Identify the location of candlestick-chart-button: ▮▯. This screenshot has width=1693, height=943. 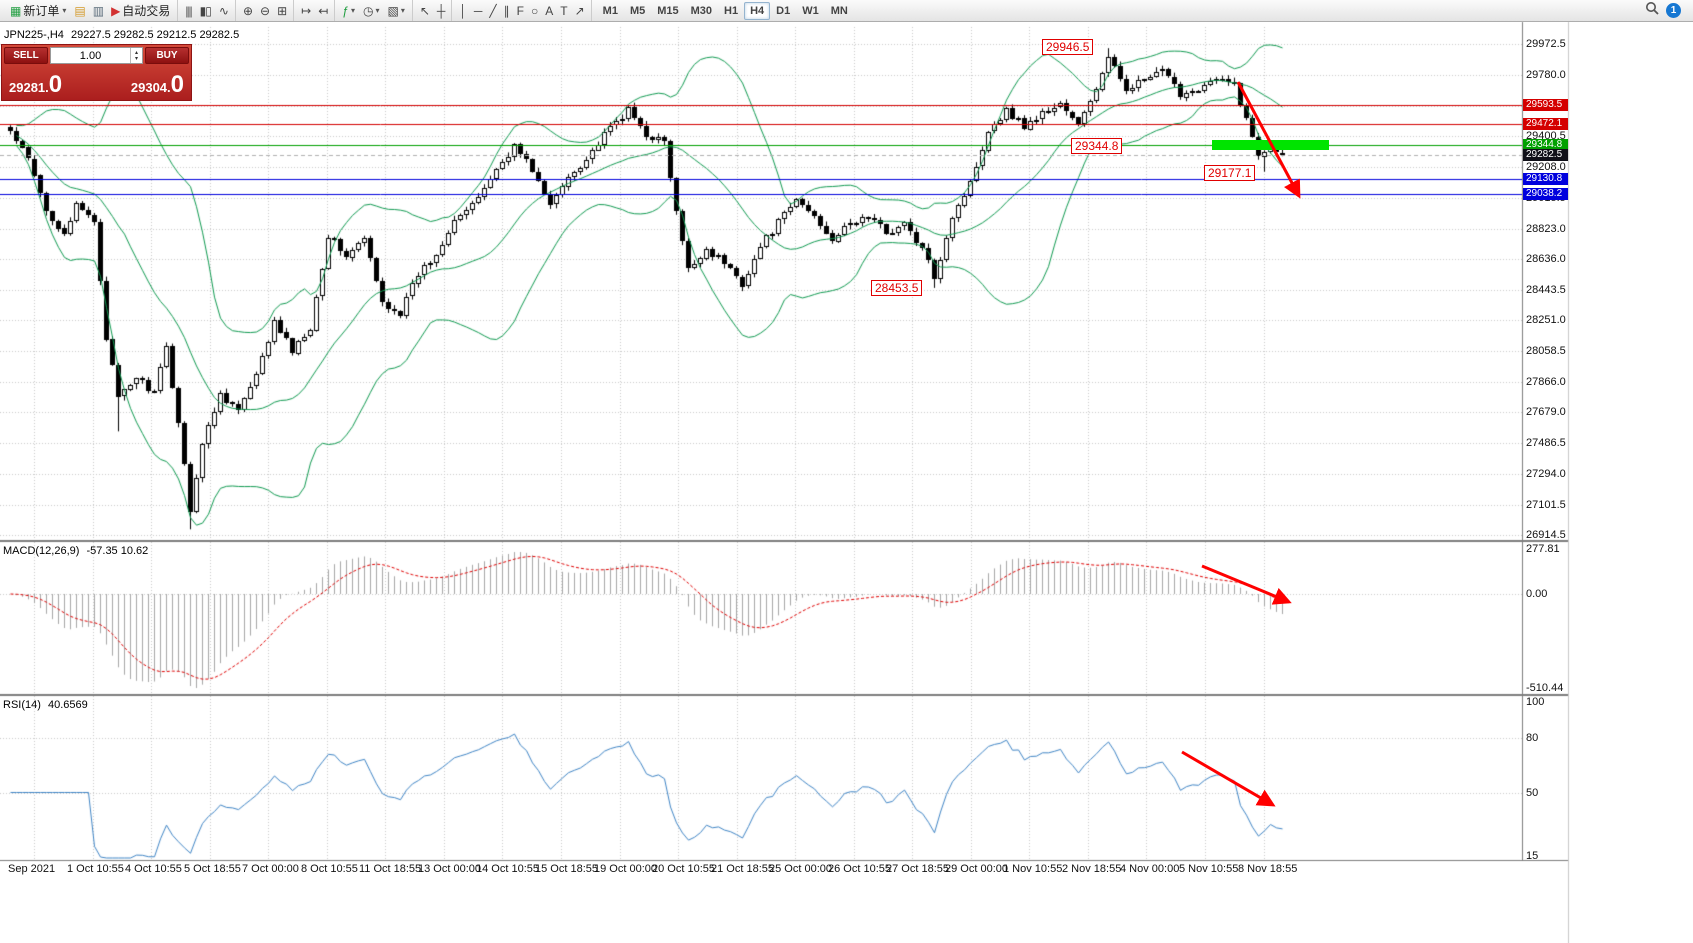
(205, 11).